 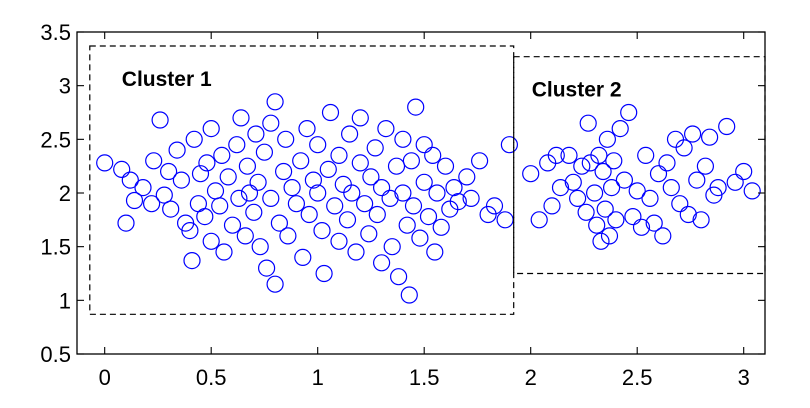 What do you see at coordinates (105, 377) in the screenshot?
I see `x-tick-label: 0` at bounding box center [105, 377].